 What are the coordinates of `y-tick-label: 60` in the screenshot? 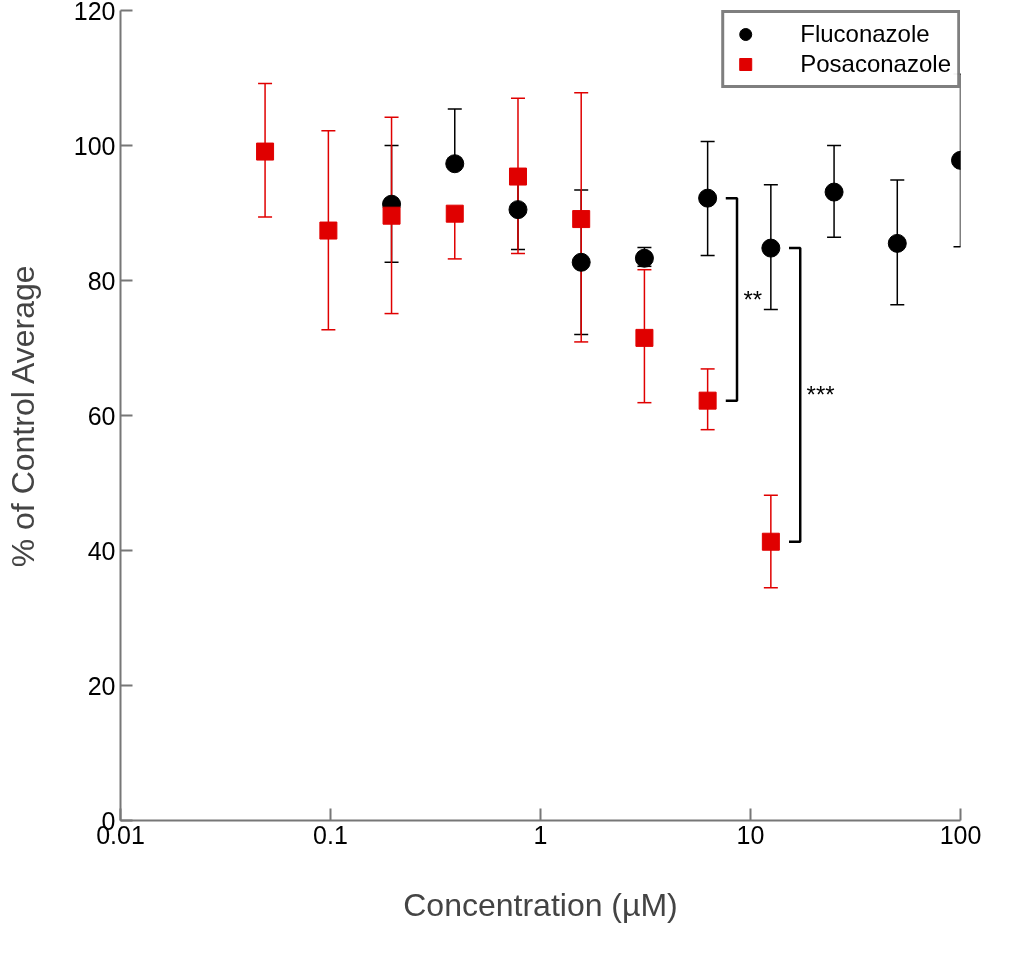 It's located at (101, 415).